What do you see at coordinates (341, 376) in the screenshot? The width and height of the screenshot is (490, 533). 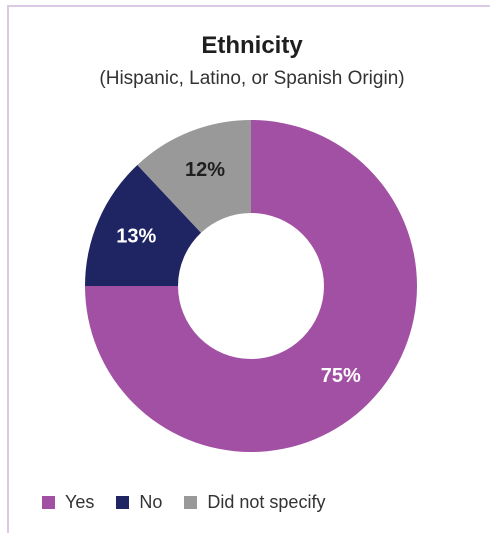 I see `slice-label-yes: 75%` at bounding box center [341, 376].